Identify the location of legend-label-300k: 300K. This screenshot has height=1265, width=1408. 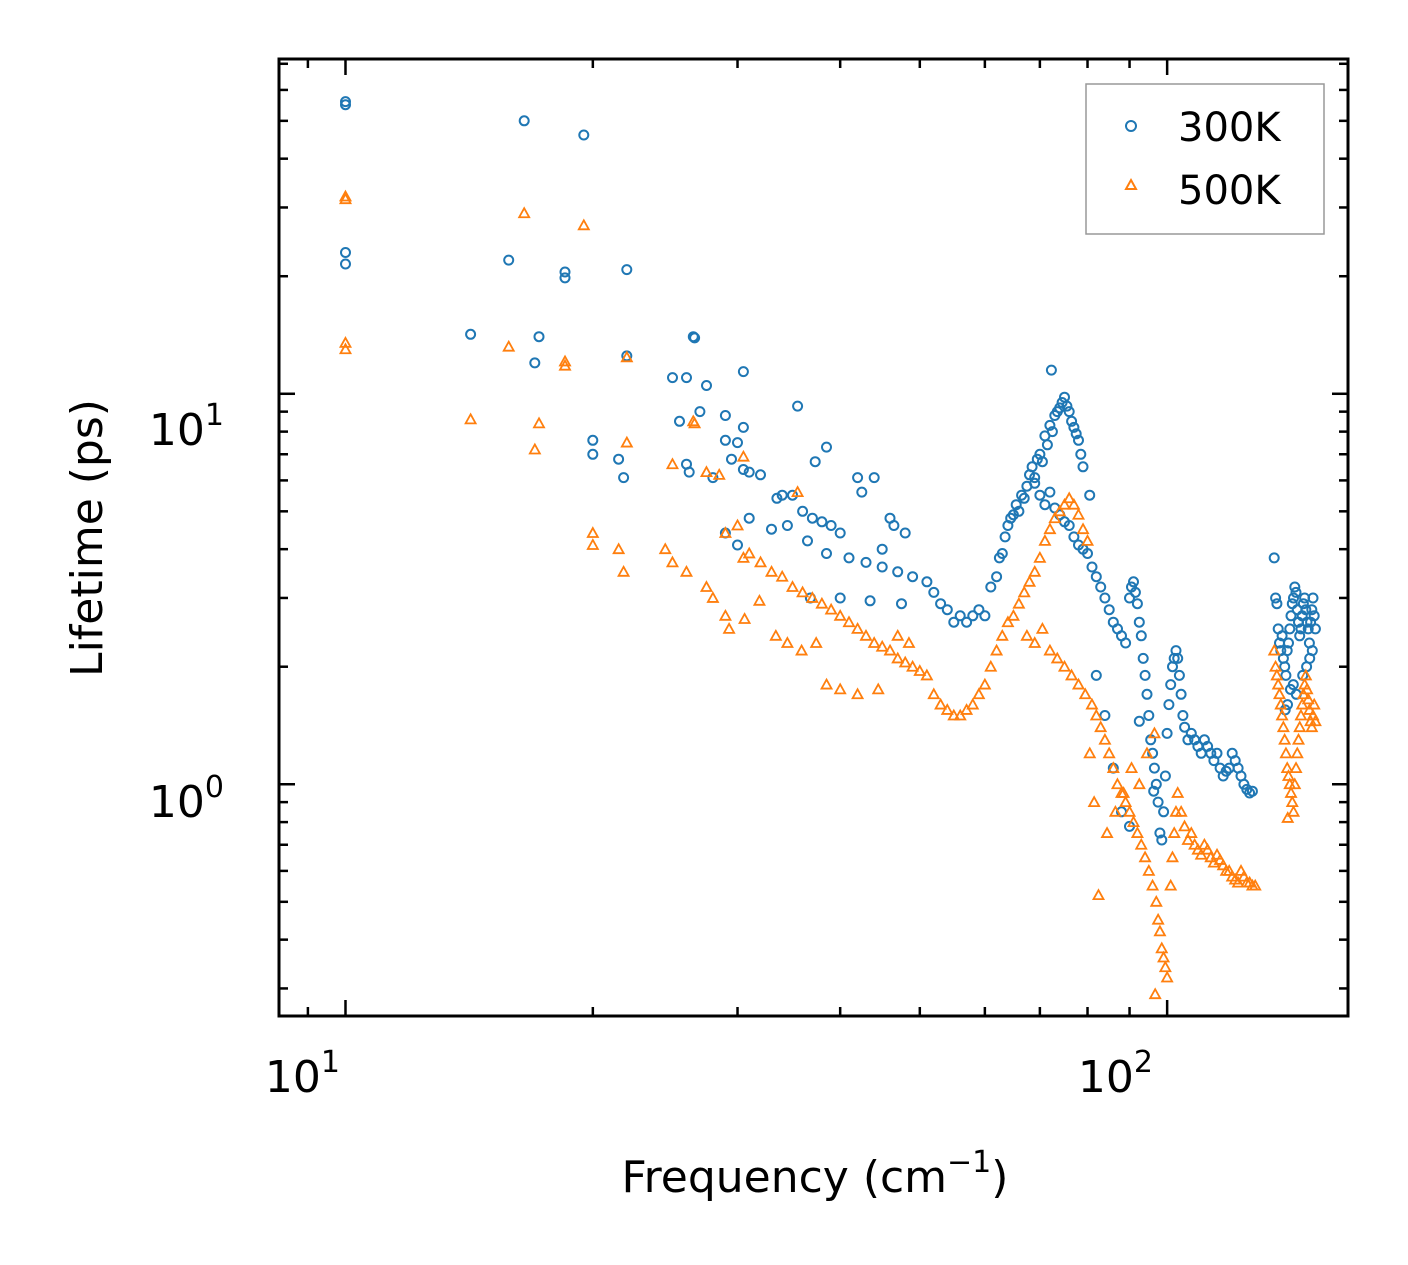
(1230, 128).